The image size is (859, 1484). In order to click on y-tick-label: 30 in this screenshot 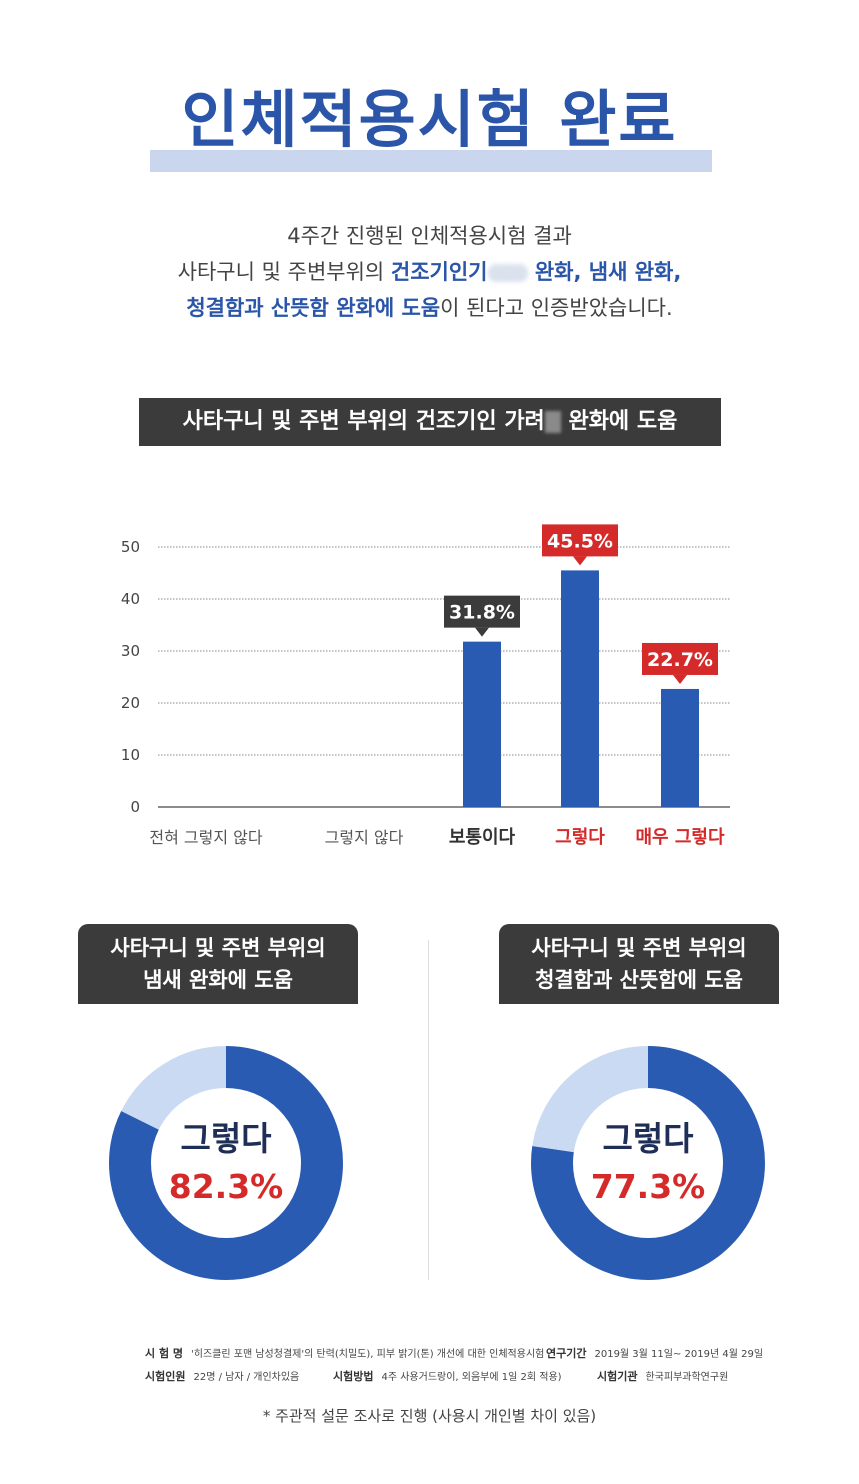, I will do `click(130, 651)`.